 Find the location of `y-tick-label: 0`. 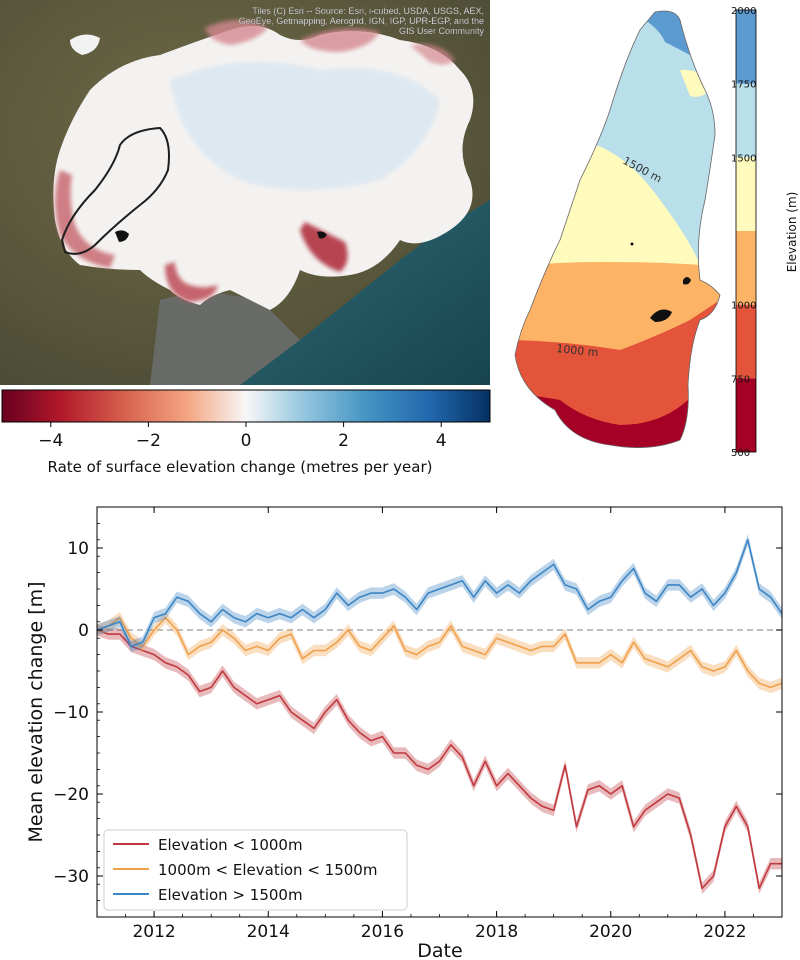

y-tick-label: 0 is located at coordinates (83, 631).